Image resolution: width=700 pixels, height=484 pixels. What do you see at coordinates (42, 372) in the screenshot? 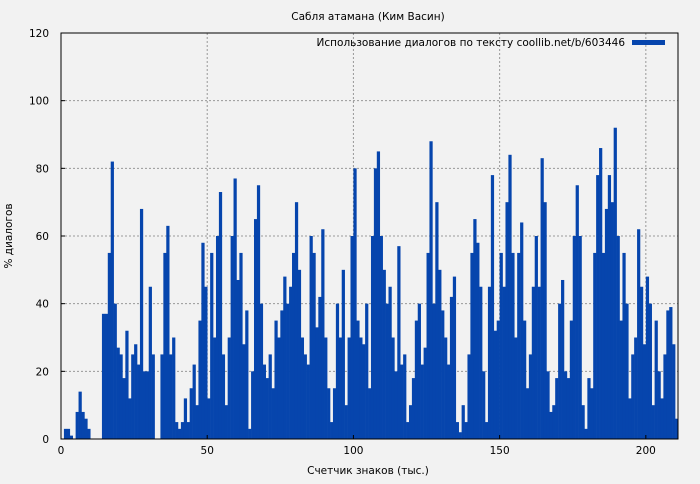
I see `y-tick-label: 20` at bounding box center [42, 372].